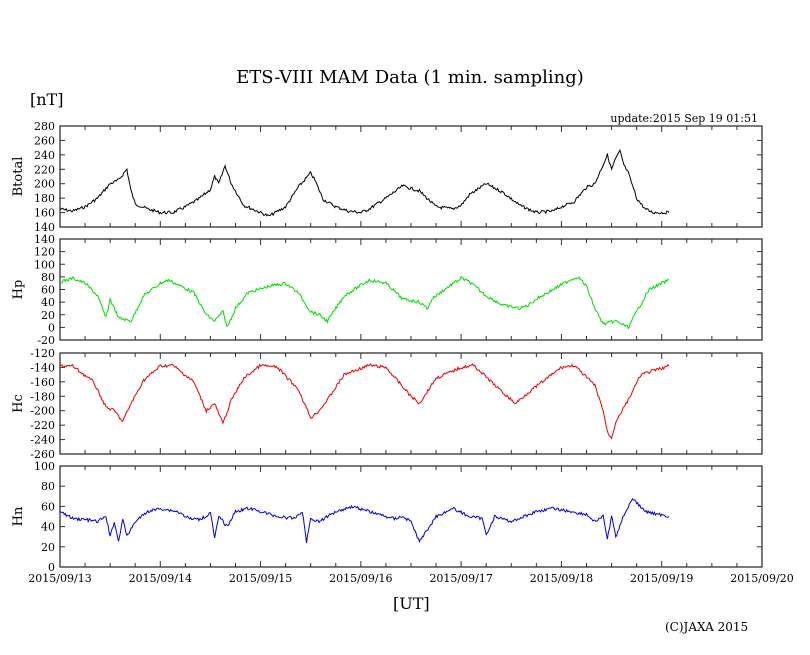 This screenshot has height=655, width=810. What do you see at coordinates (364, 182) in the screenshot?
I see `series-line-btotal` at bounding box center [364, 182].